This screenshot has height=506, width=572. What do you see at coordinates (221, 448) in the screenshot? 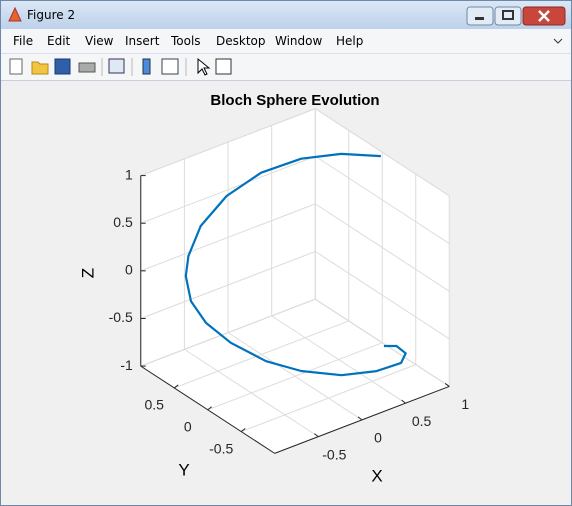
I see `y-tick-label: -0.5` at bounding box center [221, 448].